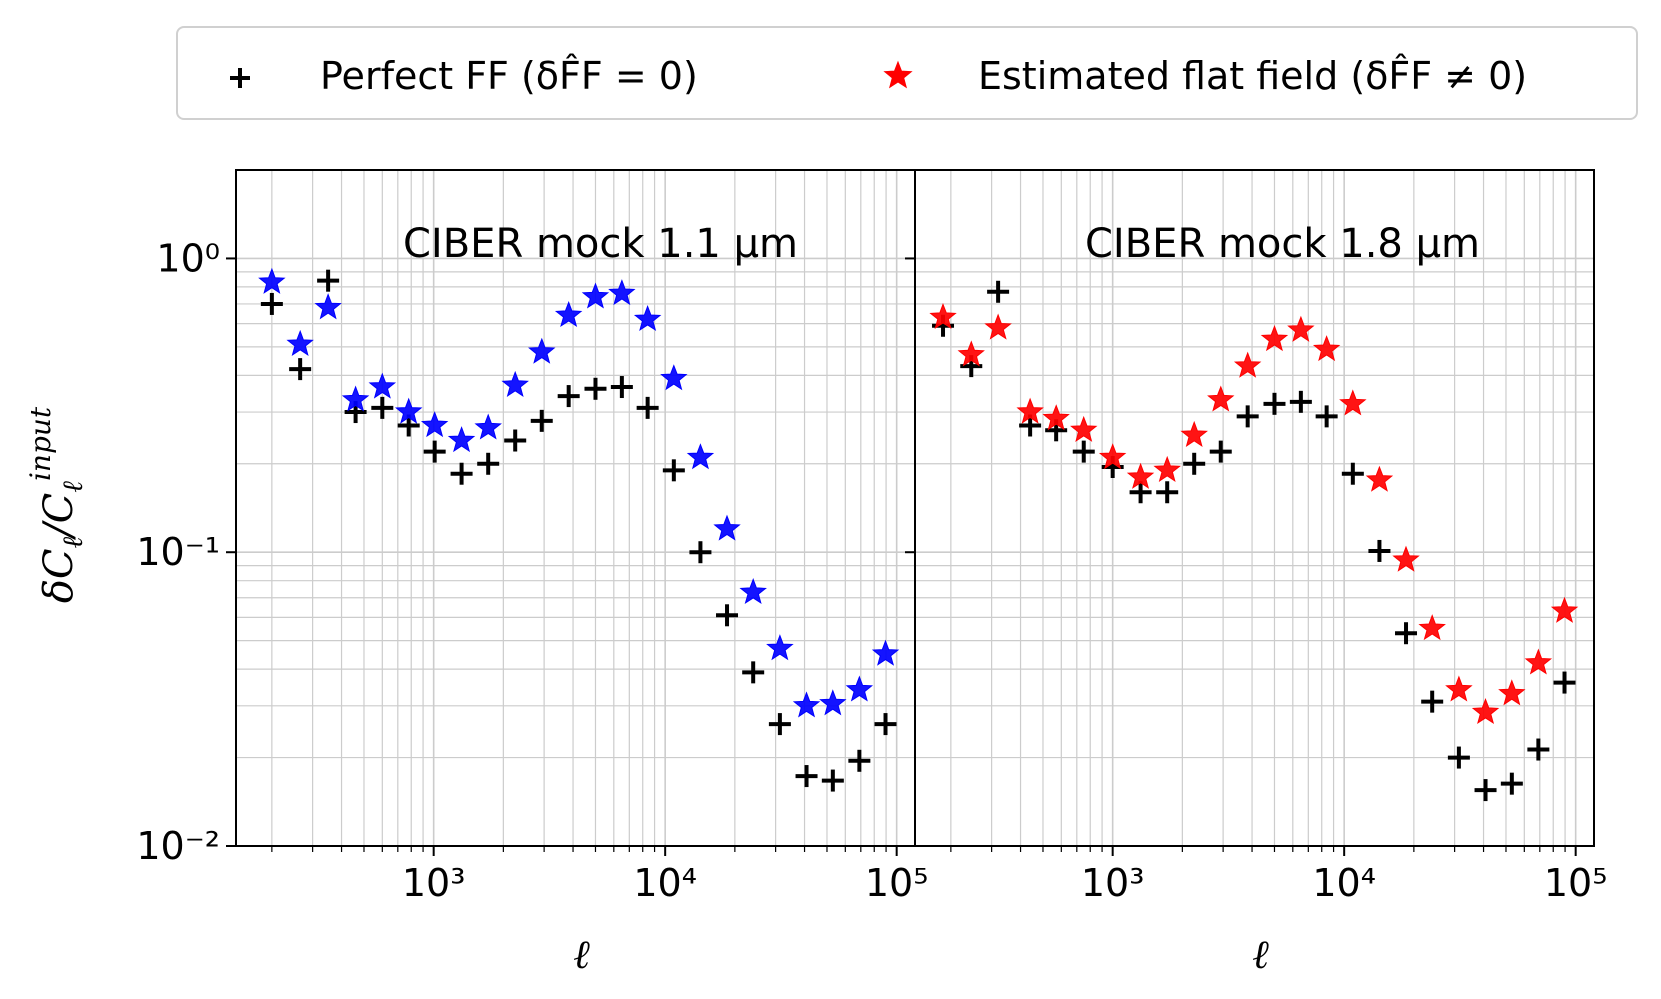 The image size is (1661, 999). Describe the element at coordinates (240, 78) in the screenshot. I see `legend-plus-marker-icon` at that location.